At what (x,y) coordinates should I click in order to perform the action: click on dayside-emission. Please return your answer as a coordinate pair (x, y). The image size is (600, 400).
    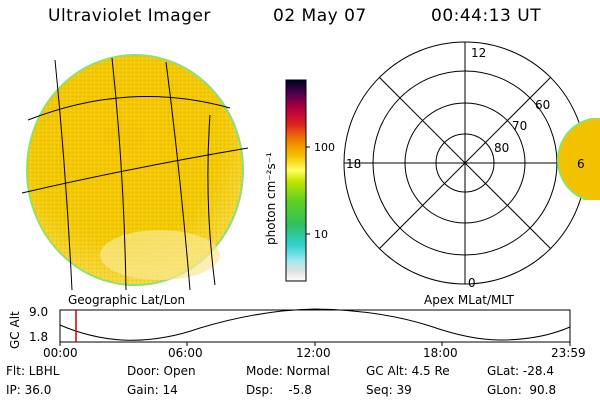
    Looking at the image, I should click on (578, 159).